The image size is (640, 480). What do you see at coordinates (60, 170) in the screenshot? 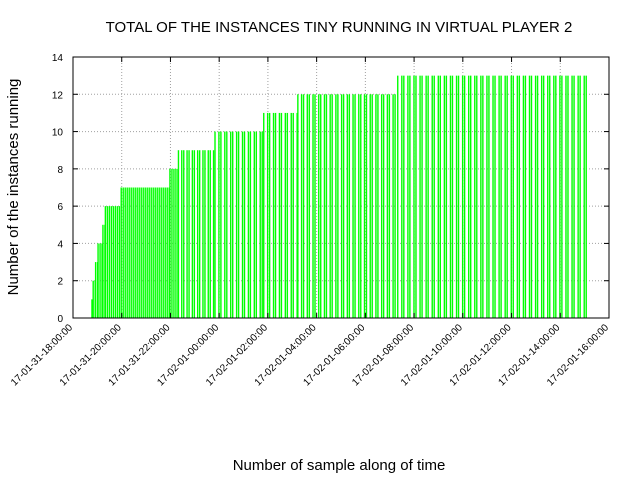
I see `y-tick-label: 8` at bounding box center [60, 170].